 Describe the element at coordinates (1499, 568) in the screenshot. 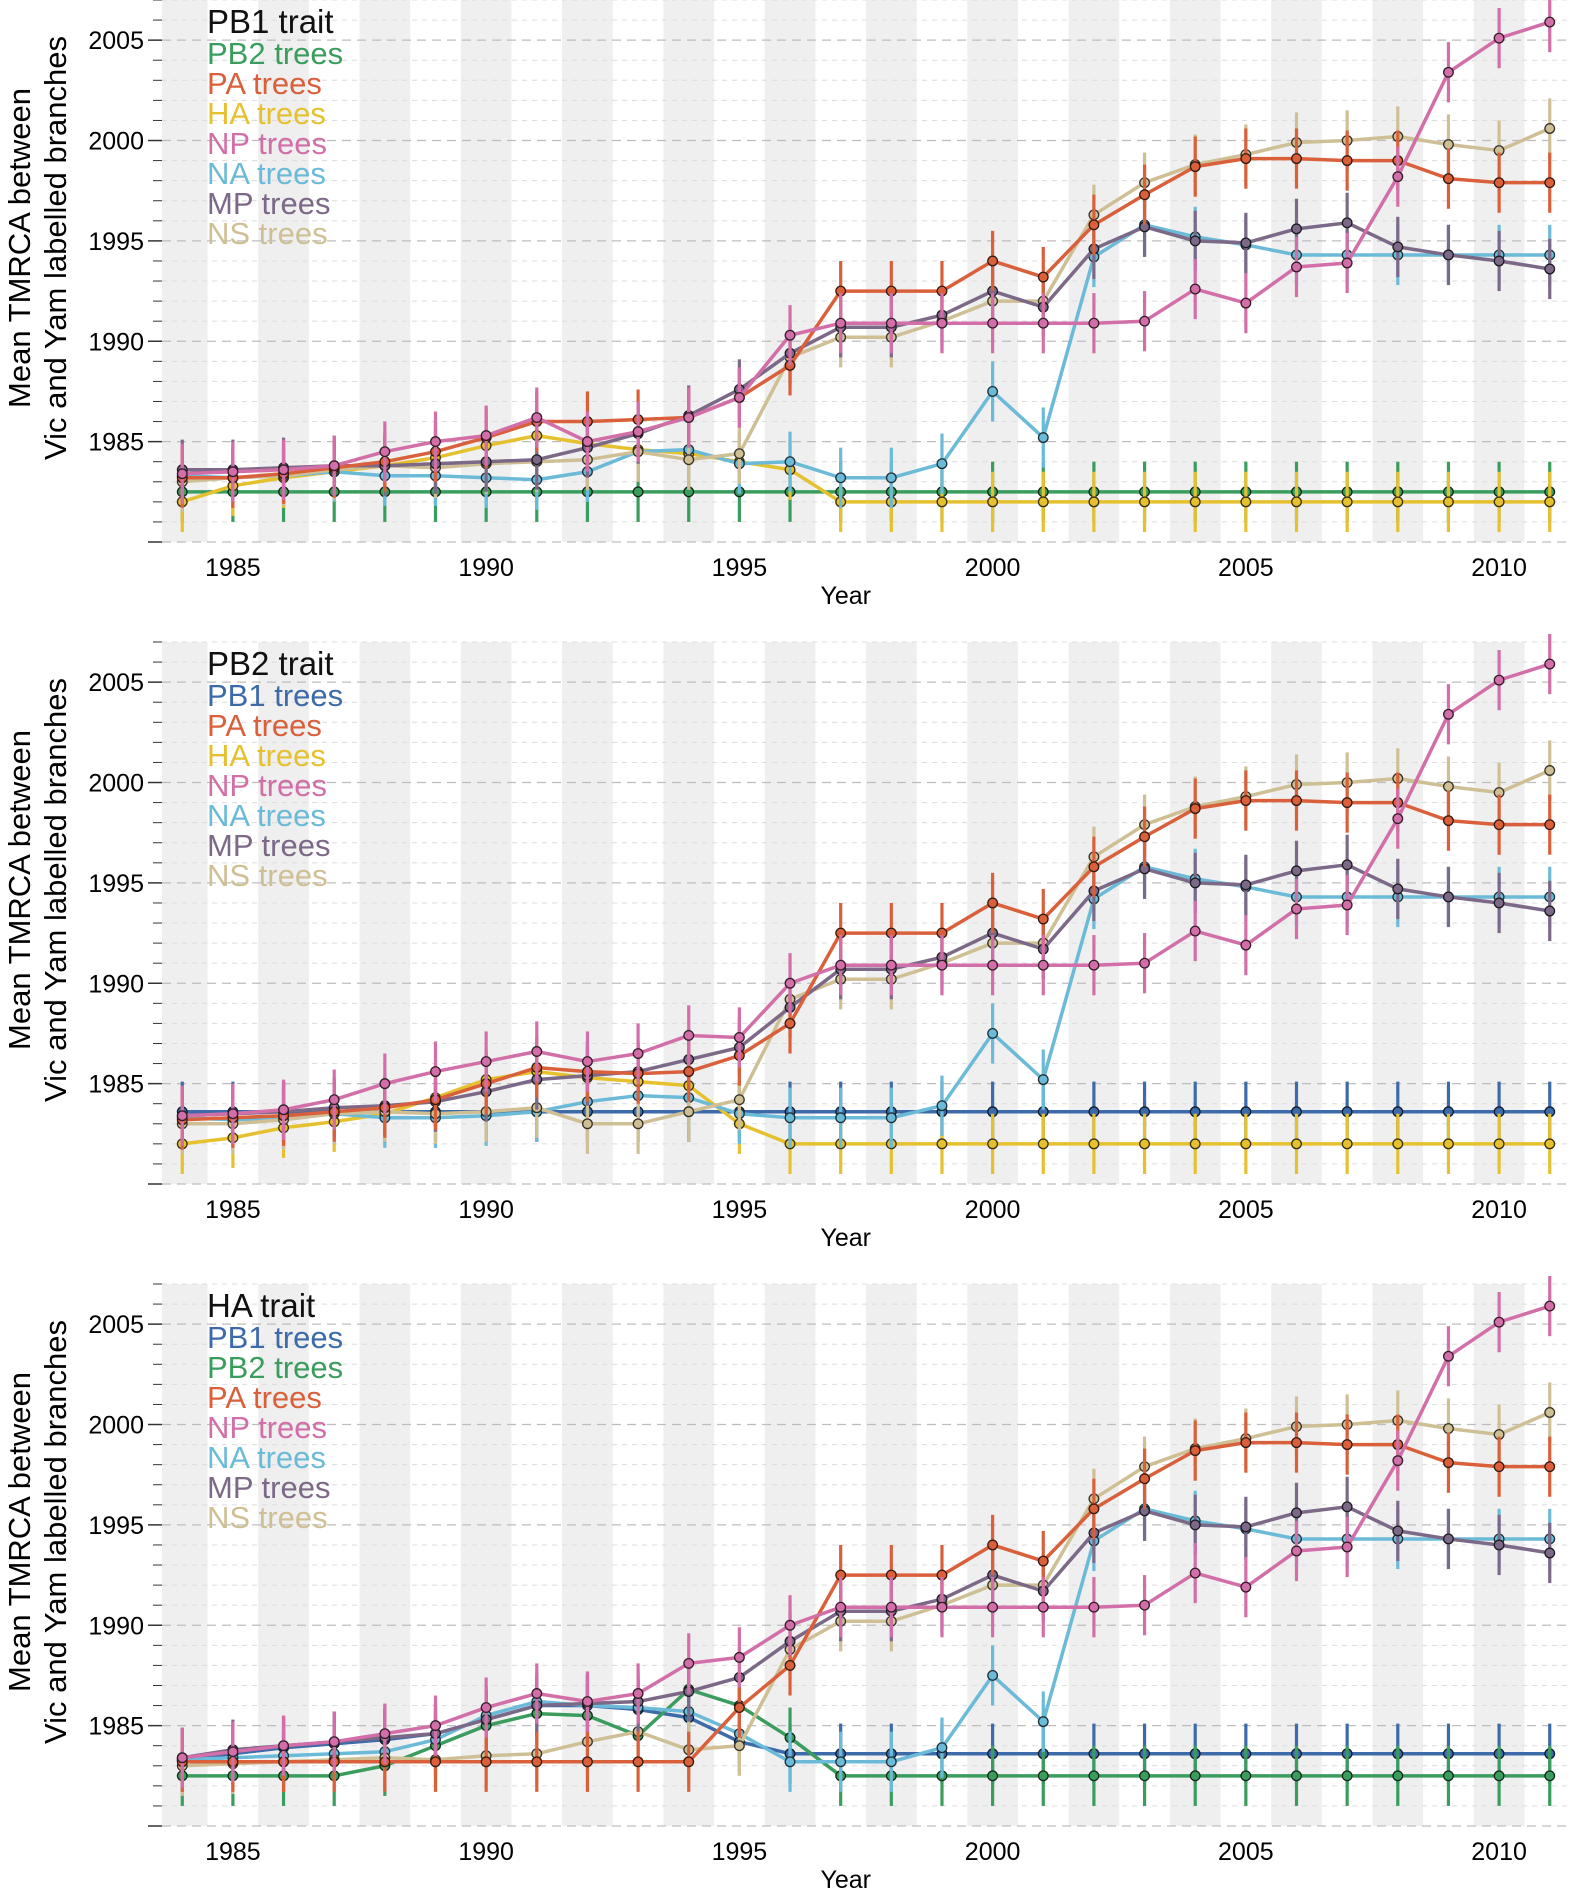

I see `x-tick-label: 2010` at that location.